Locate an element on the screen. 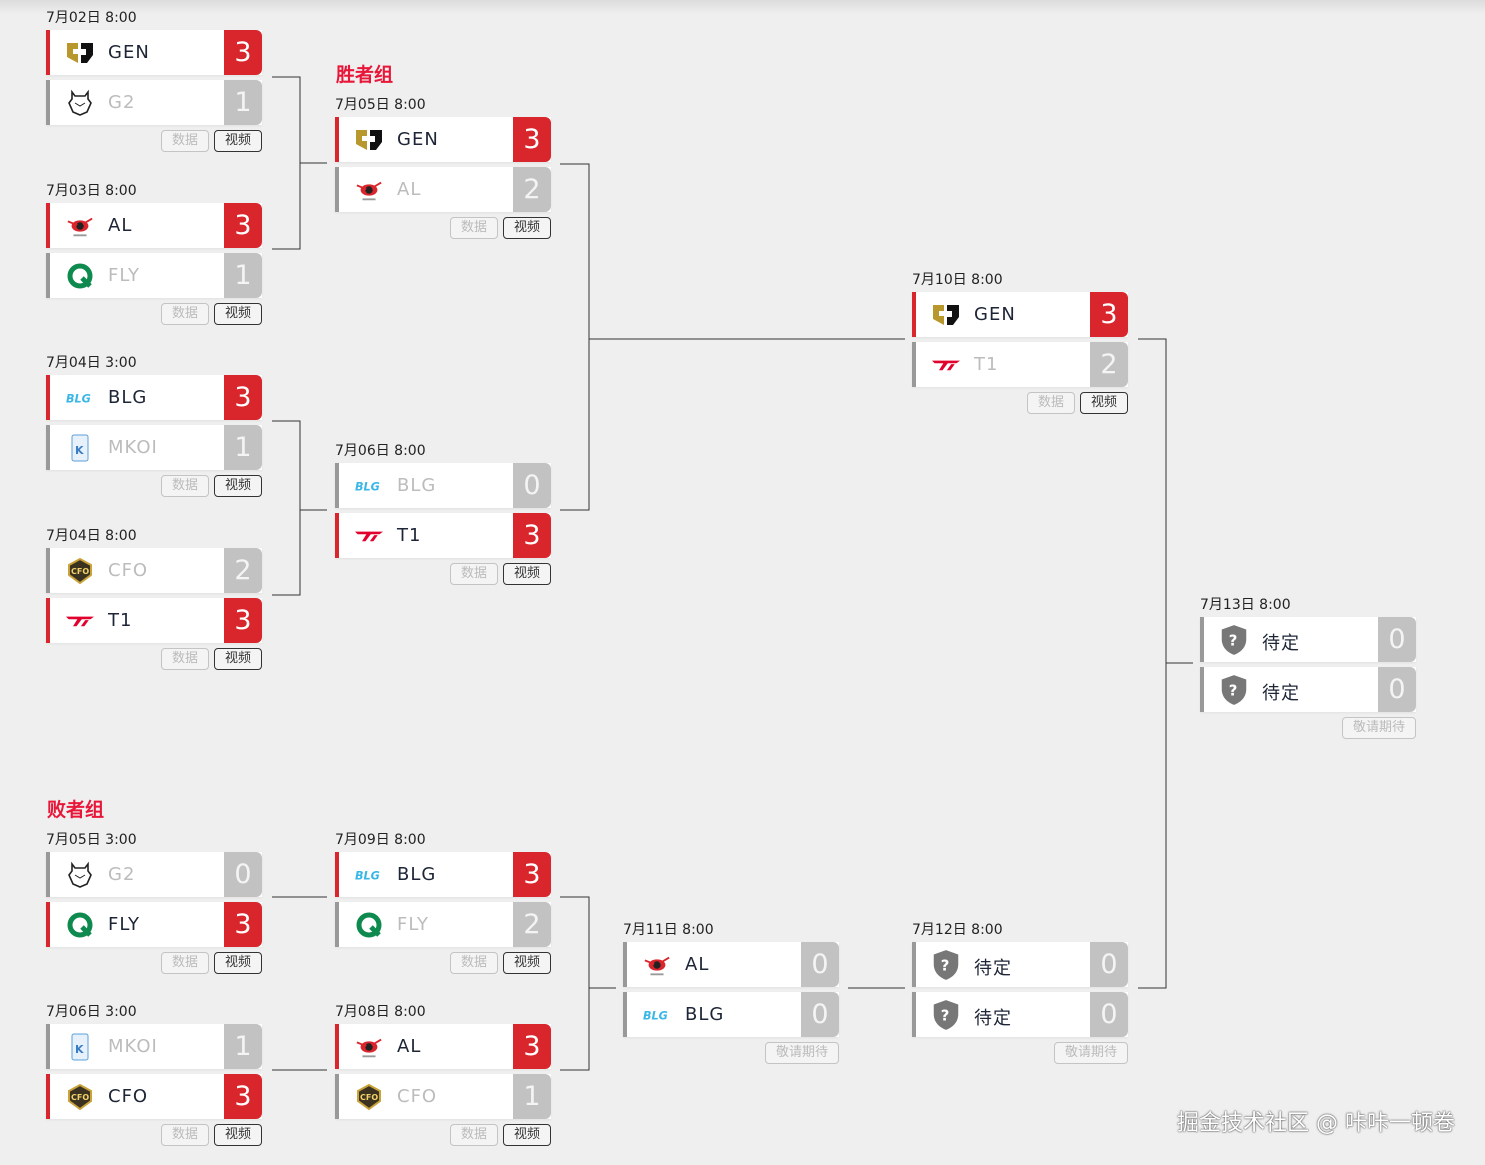 The width and height of the screenshot is (1485, 1165). match-card: 7月04日 8:00 CFO CFO 2 T1 3 数据 视频 is located at coordinates (154, 599).